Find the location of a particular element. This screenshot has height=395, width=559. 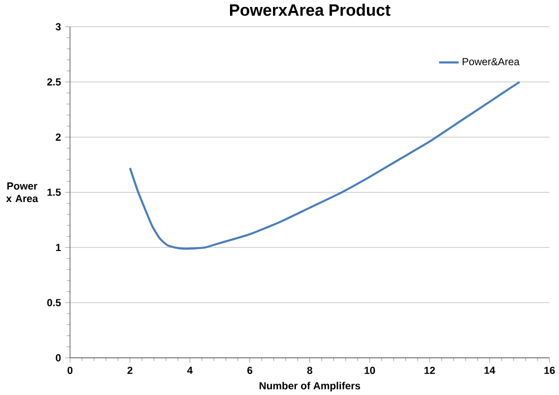

x-tick-label: 2 is located at coordinates (129, 370).